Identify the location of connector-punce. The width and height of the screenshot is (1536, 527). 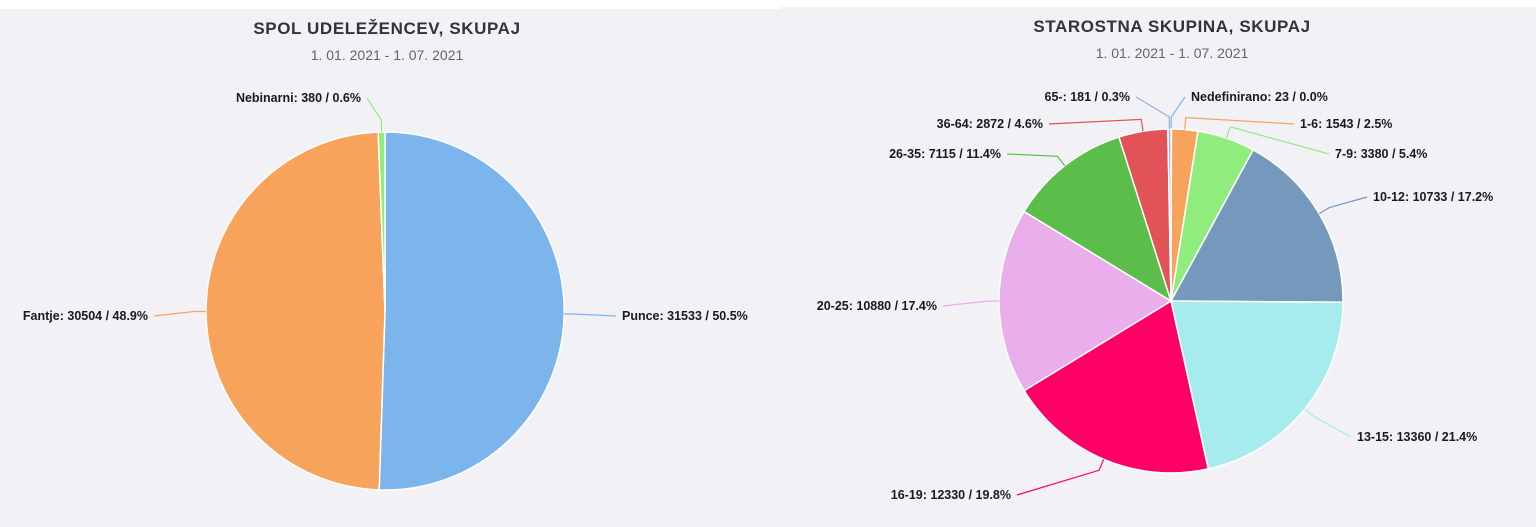
(590, 315).